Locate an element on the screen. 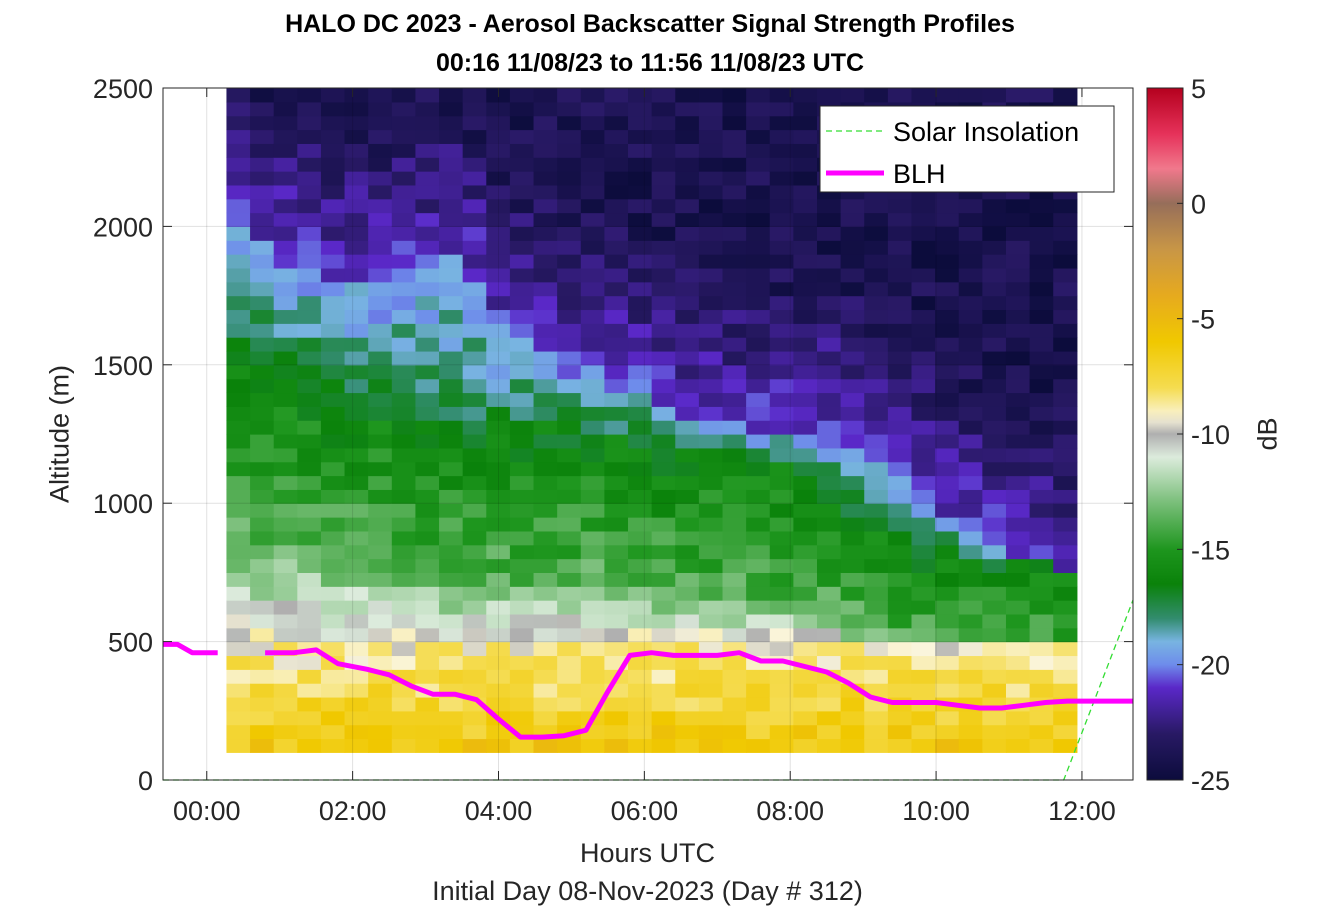  y-tick-label: 1000 is located at coordinates (123, 504).